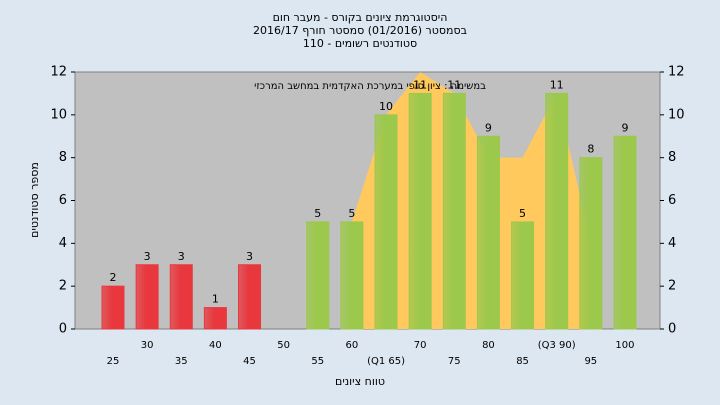 The height and width of the screenshot is (405, 720). I want to click on x-tick-label: (Q1 65), so click(386, 361).